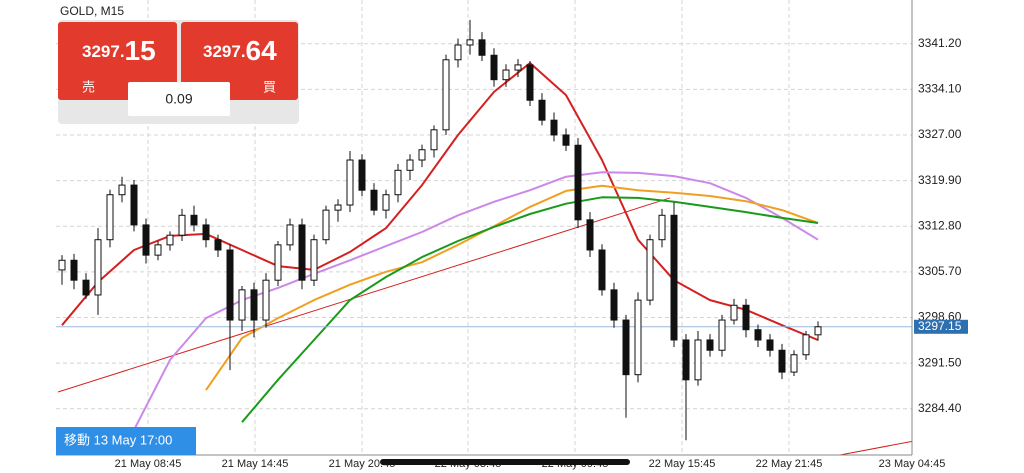 The width and height of the screenshot is (1024, 473). What do you see at coordinates (682, 464) in the screenshot?
I see `x-tick-label: 22 May 15:45` at bounding box center [682, 464].